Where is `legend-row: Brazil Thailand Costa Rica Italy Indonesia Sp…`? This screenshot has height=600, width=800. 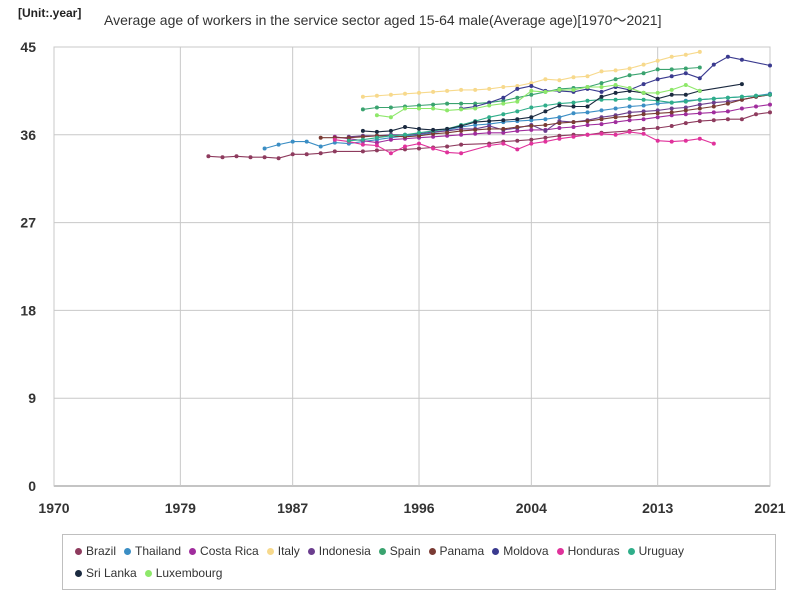
legend-row: Brazil Thailand Costa Rica Italy Indonesia Sp… is located at coordinates (383, 551).